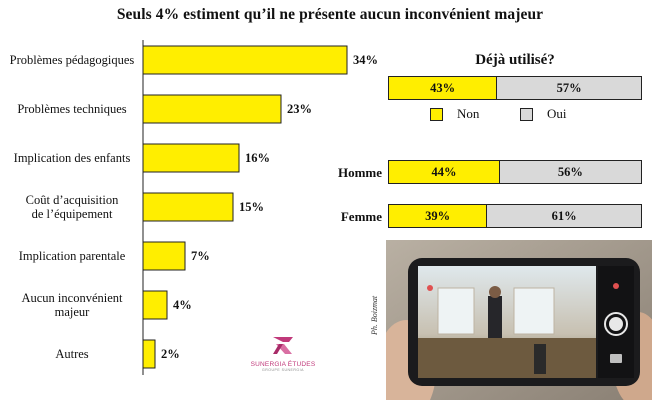 The width and height of the screenshot is (660, 414). What do you see at coordinates (374, 315) in the screenshot?
I see `photo-credit: Ph. Boizmat` at bounding box center [374, 315].